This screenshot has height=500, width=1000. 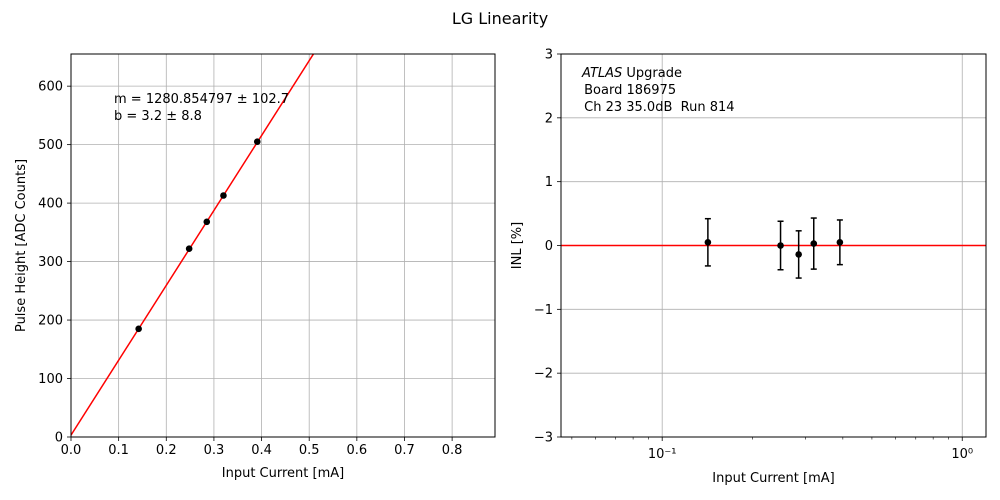 I want to click on left-x-tick-label: 0.1, so click(x=118, y=450).